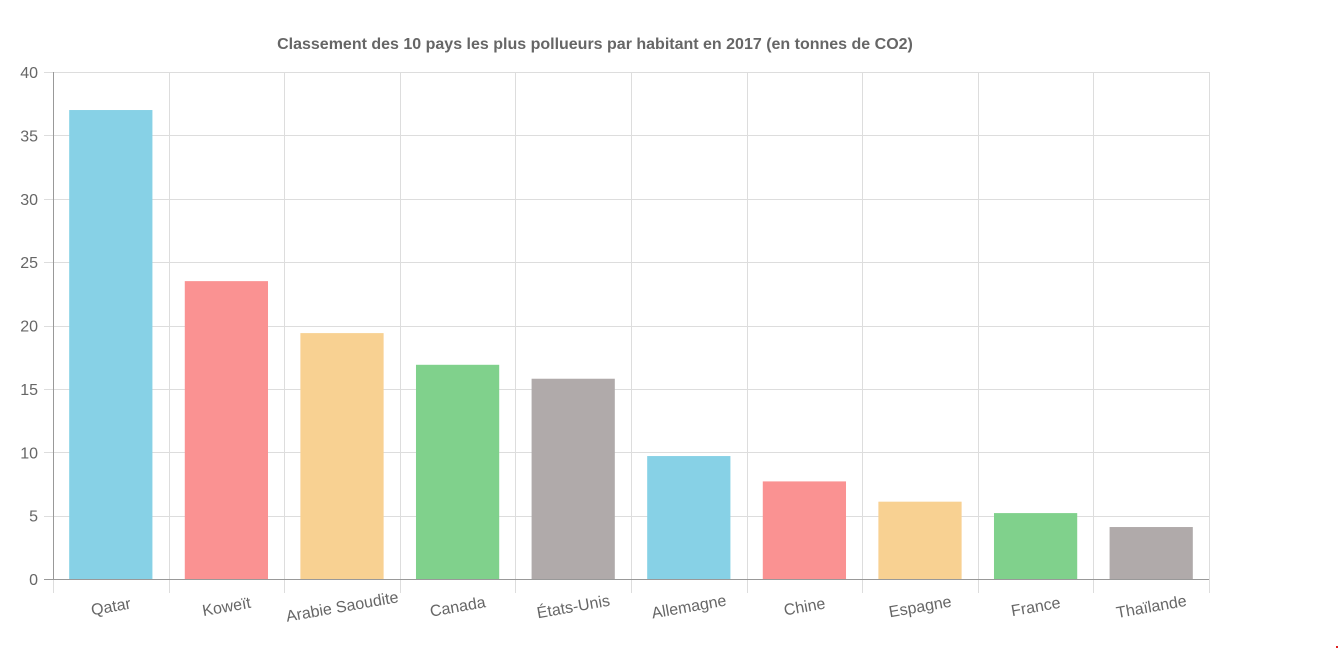 Image resolution: width=1341 pixels, height=654 pixels. Describe the element at coordinates (227, 607) in the screenshot. I see `x-tick-label: Koweït` at that location.